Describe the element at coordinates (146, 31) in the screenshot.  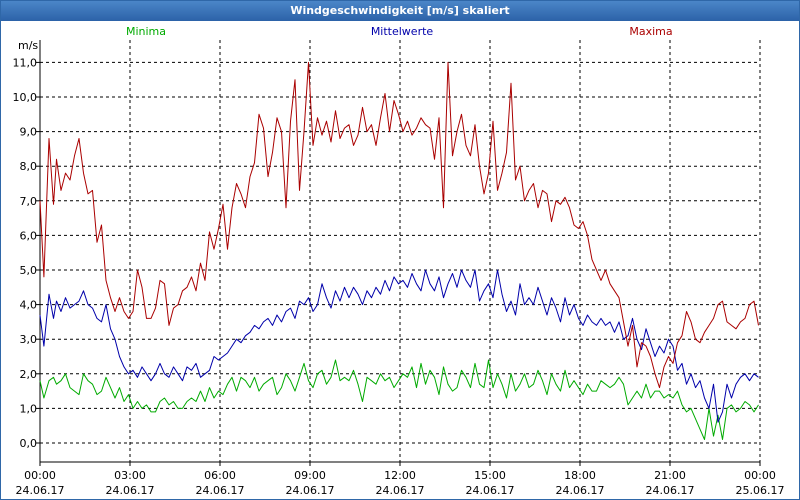
I see `legend-minima: Minima` at that location.